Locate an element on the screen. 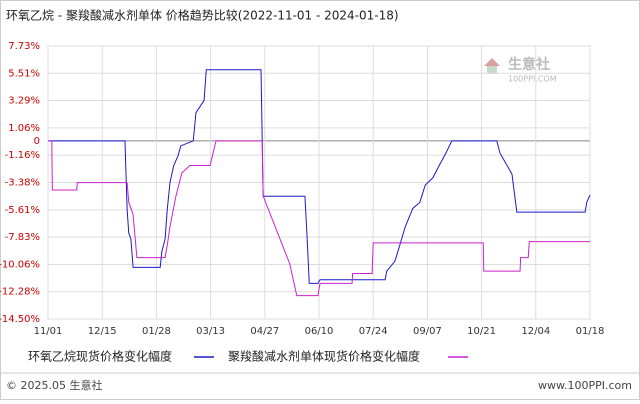 The width and height of the screenshot is (640, 404). y-tick-label: -14.50% is located at coordinates (20, 319).